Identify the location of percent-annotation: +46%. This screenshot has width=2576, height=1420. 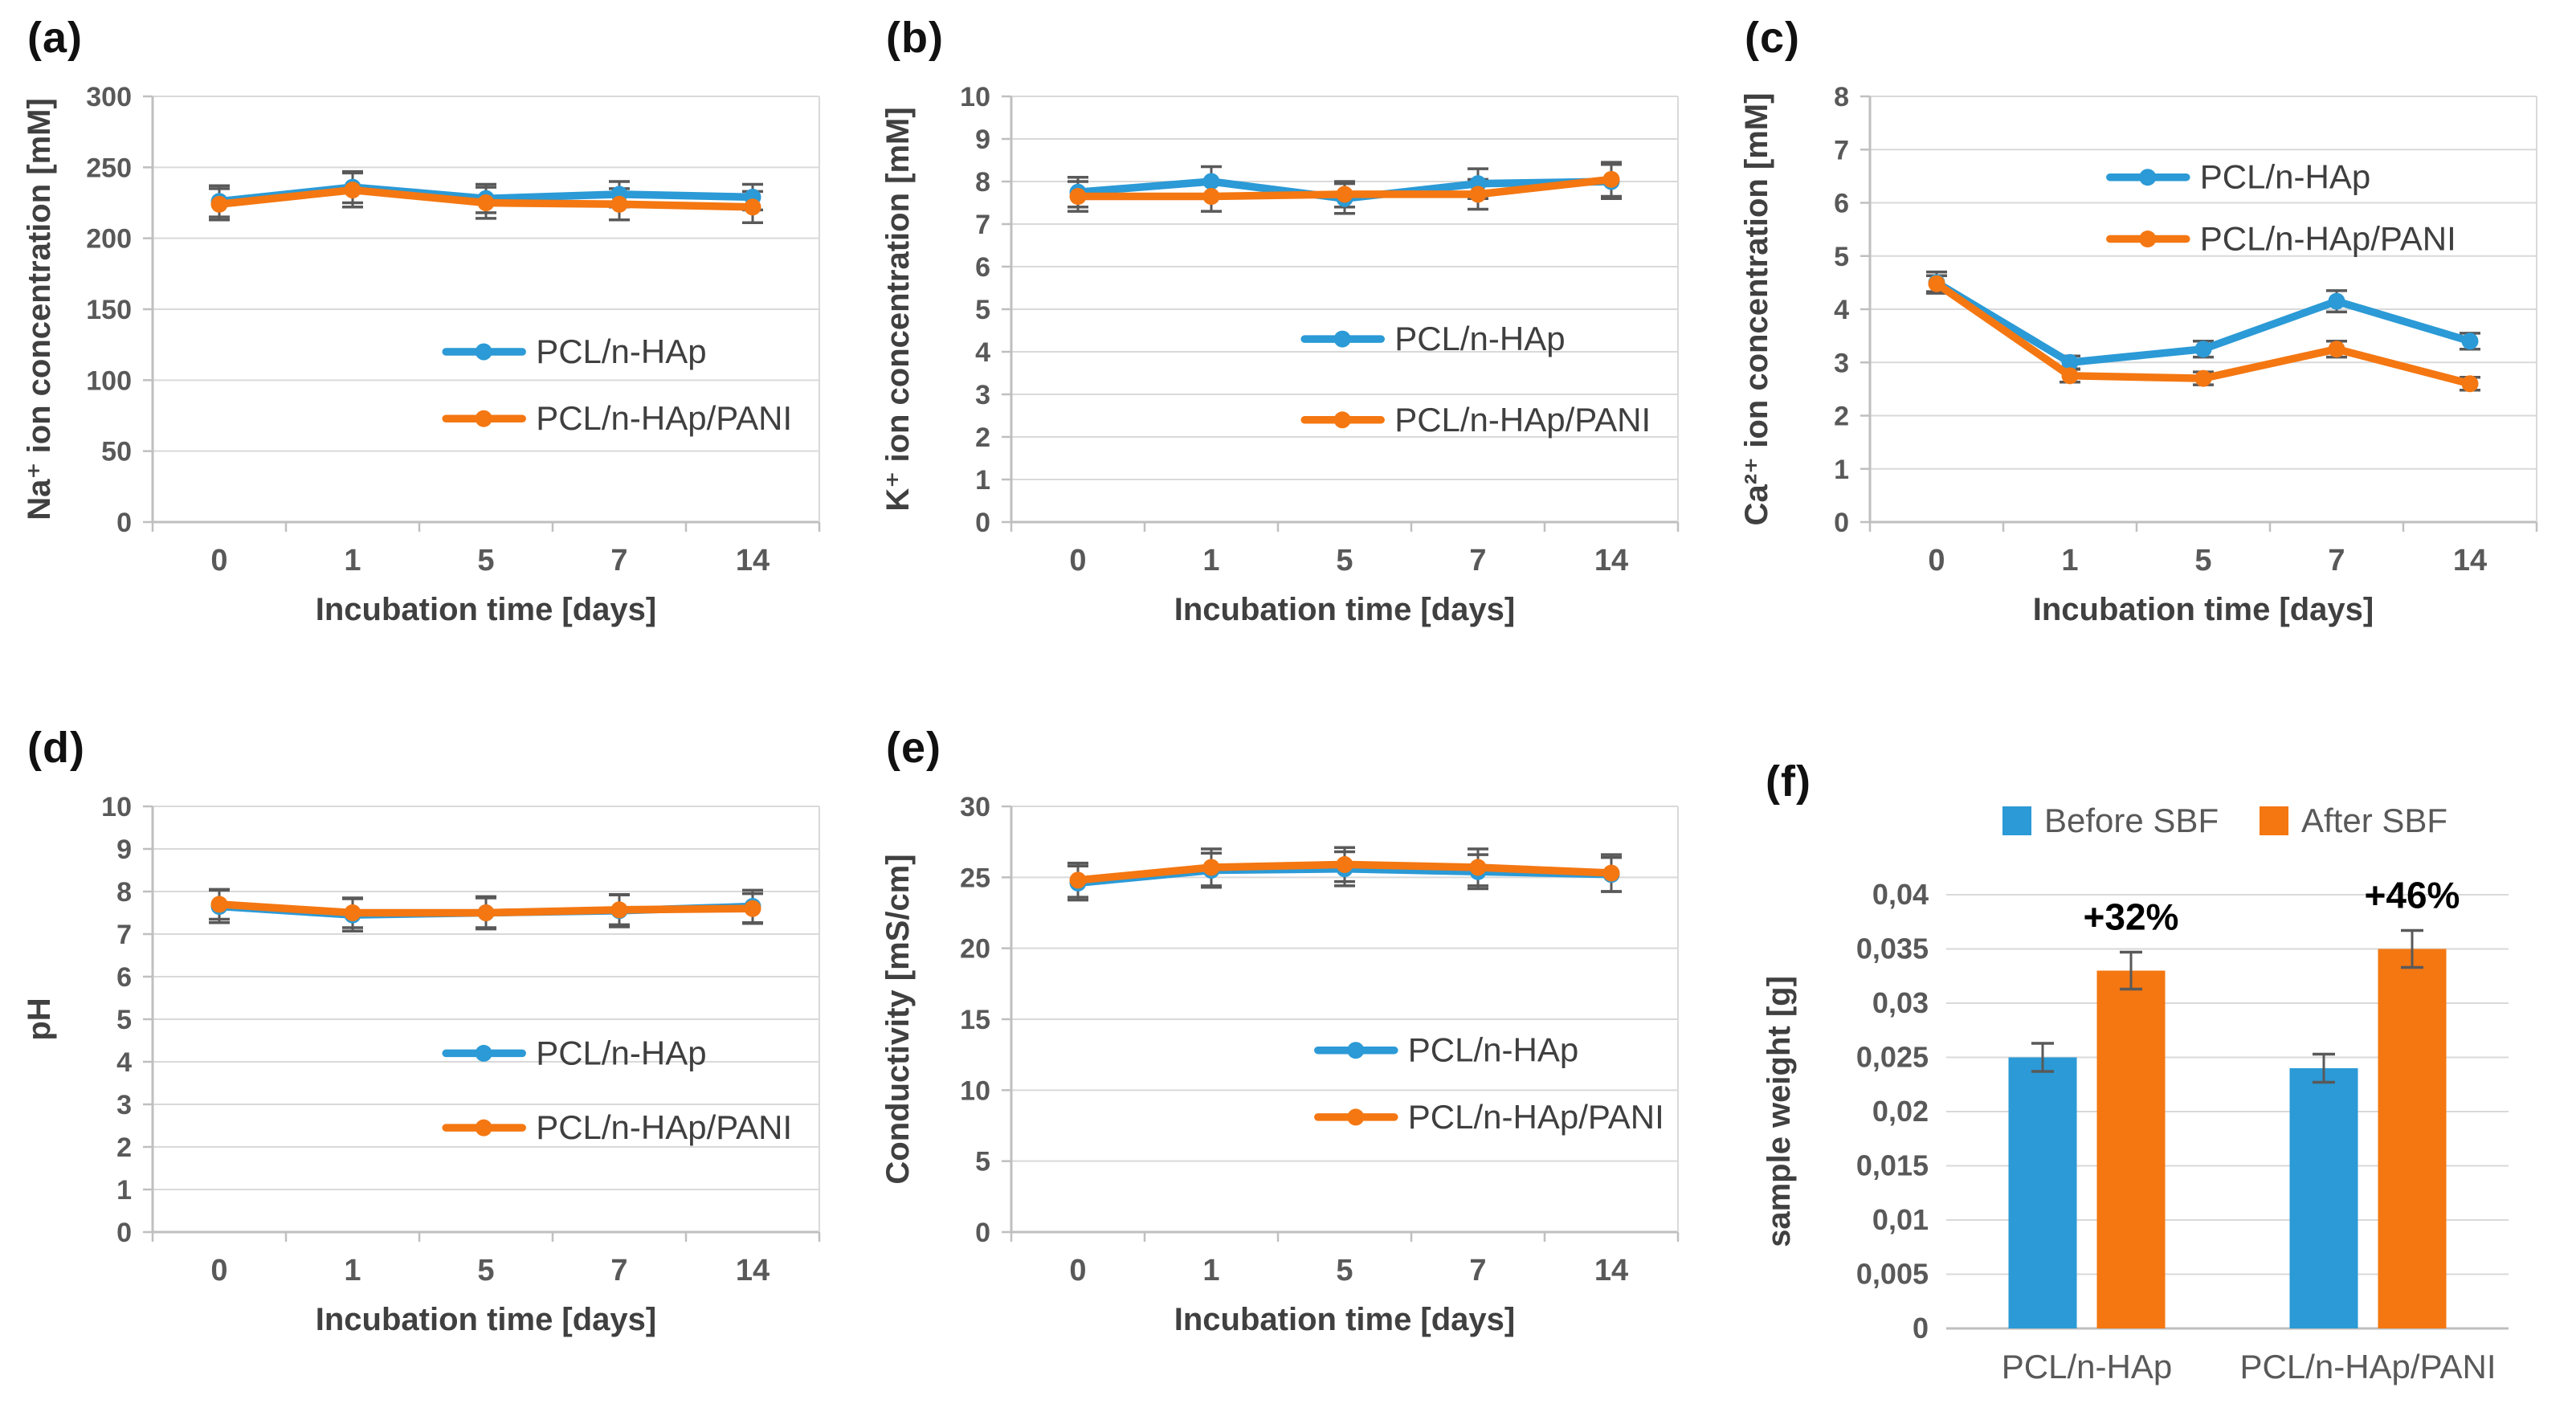
(2412, 895).